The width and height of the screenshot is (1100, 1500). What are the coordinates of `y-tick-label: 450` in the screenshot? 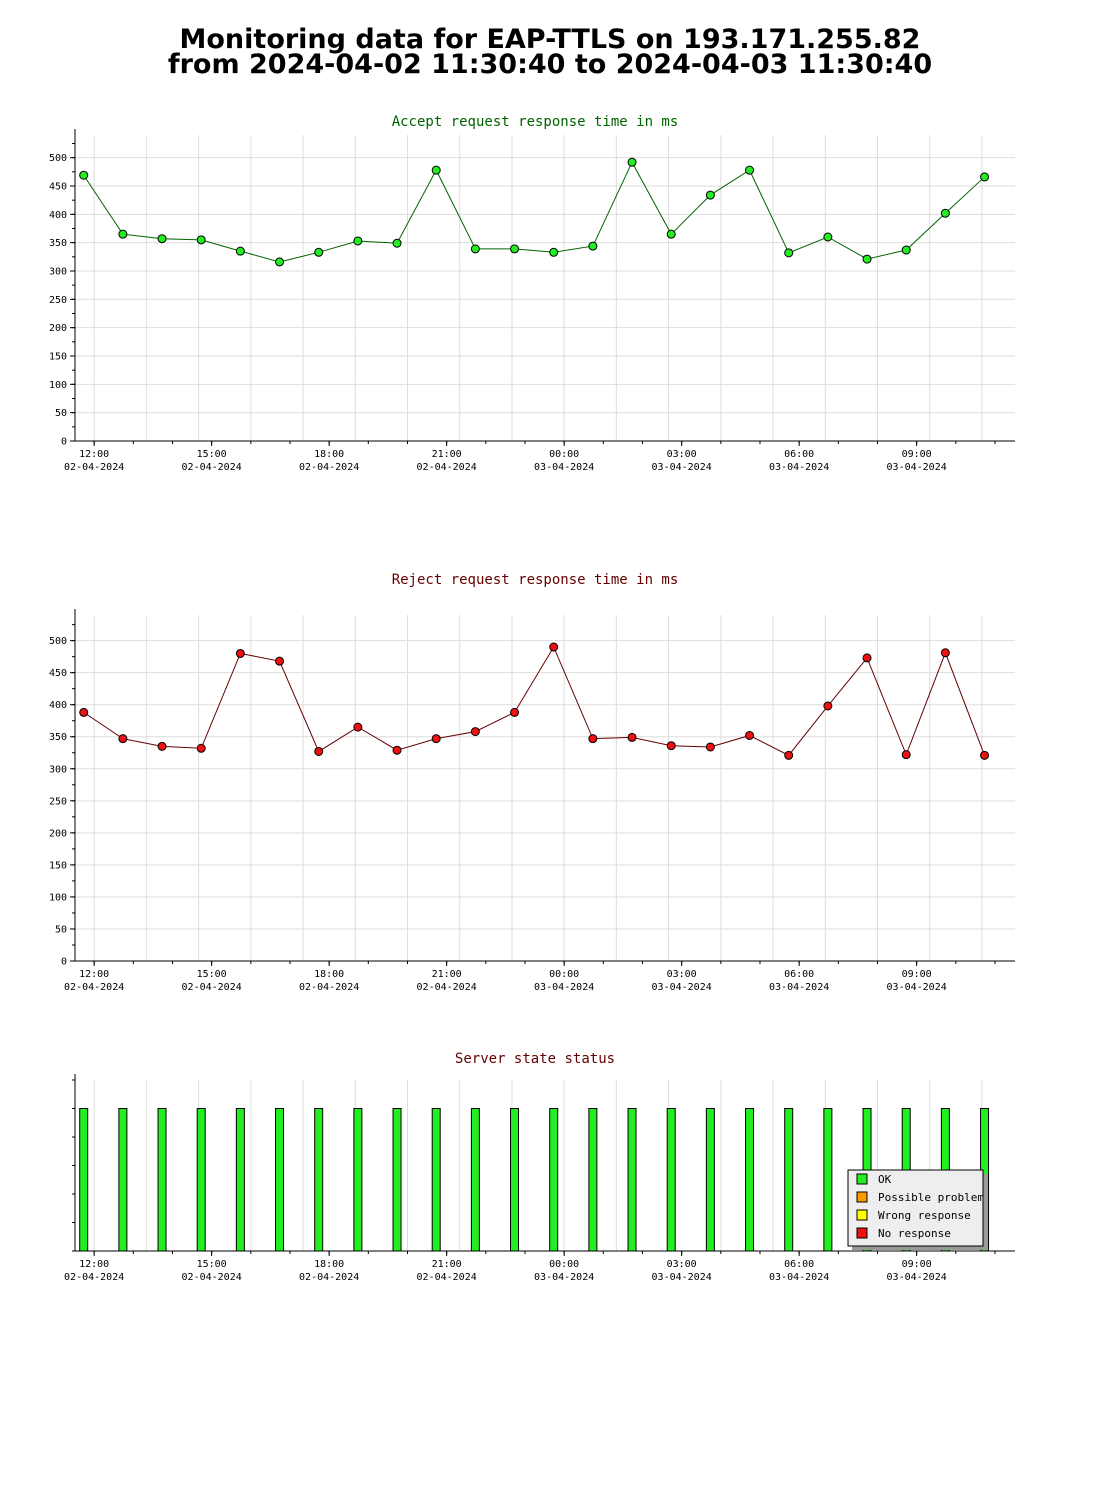 It's located at (58, 673).